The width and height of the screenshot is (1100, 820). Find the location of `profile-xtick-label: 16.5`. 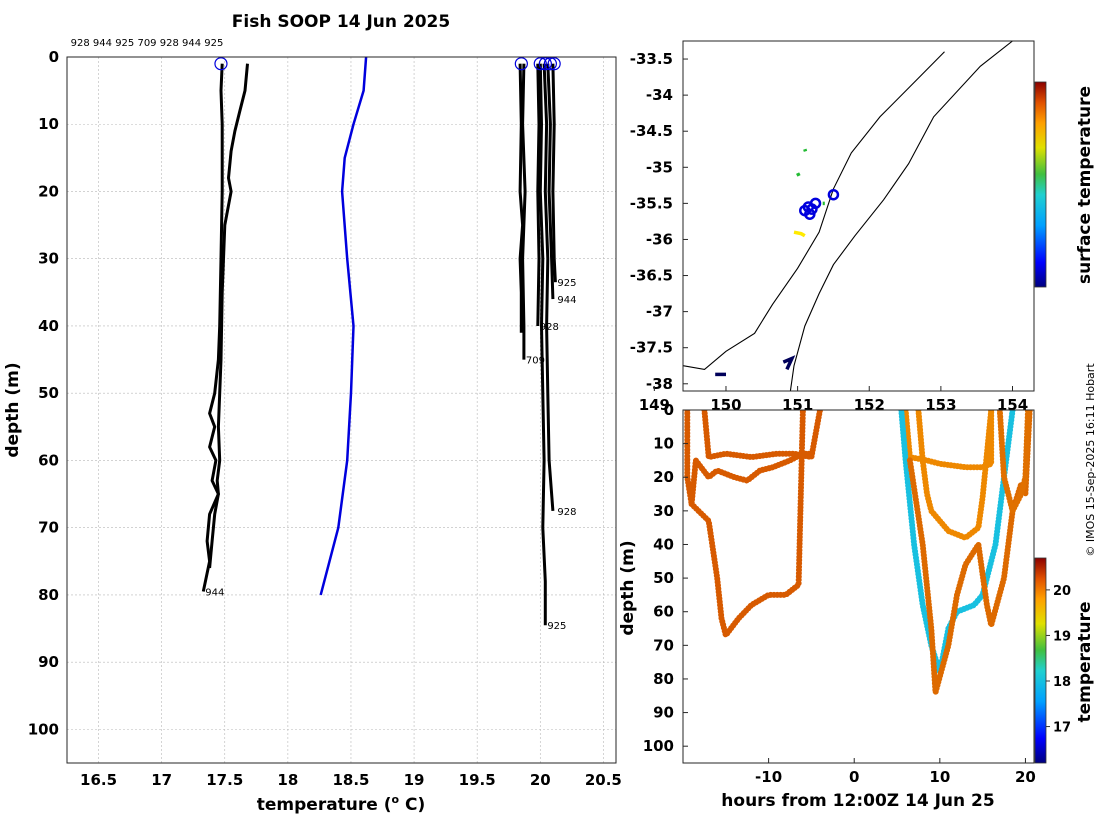

profile-xtick-label: 16.5 is located at coordinates (98, 780).